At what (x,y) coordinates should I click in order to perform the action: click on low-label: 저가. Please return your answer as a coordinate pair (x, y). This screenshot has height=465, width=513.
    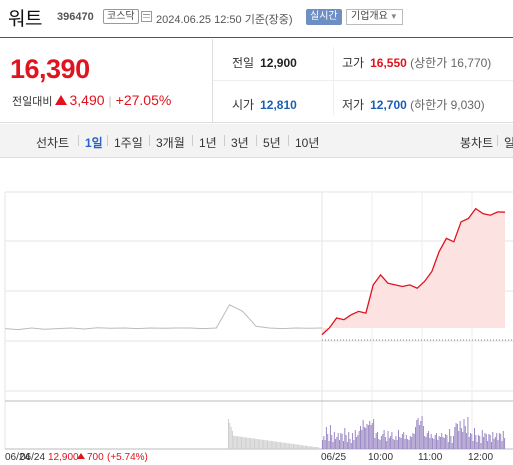
    Looking at the image, I should click on (353, 105).